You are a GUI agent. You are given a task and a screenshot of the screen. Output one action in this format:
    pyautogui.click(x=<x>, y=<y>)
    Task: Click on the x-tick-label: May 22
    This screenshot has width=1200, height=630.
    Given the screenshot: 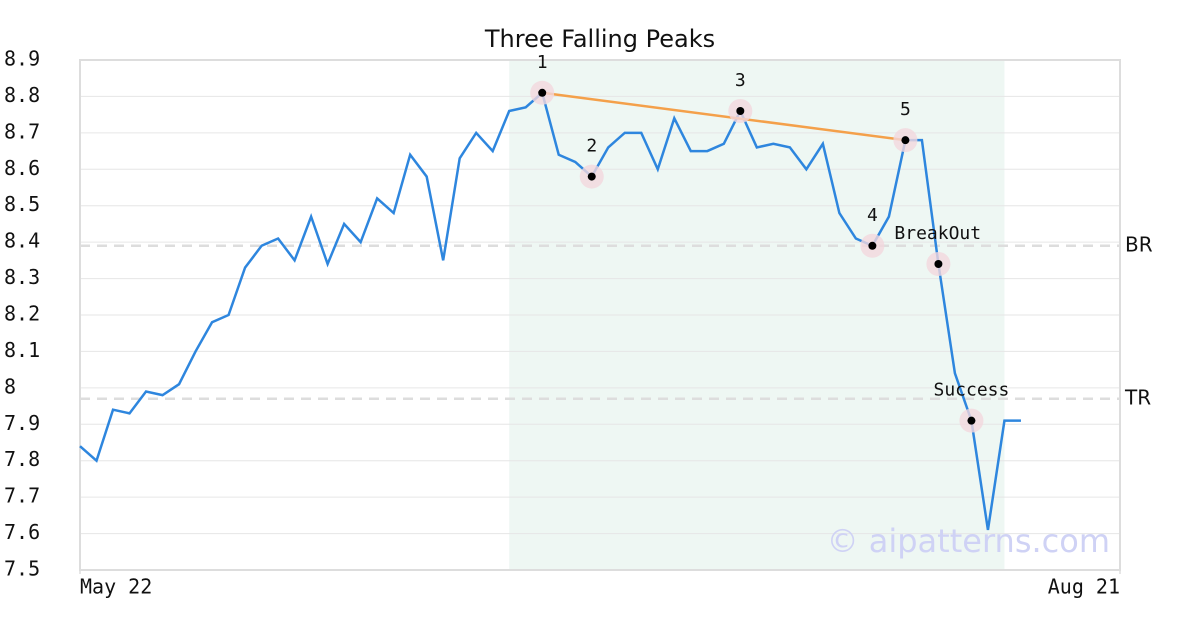 What is the action you would take?
    pyautogui.click(x=116, y=587)
    